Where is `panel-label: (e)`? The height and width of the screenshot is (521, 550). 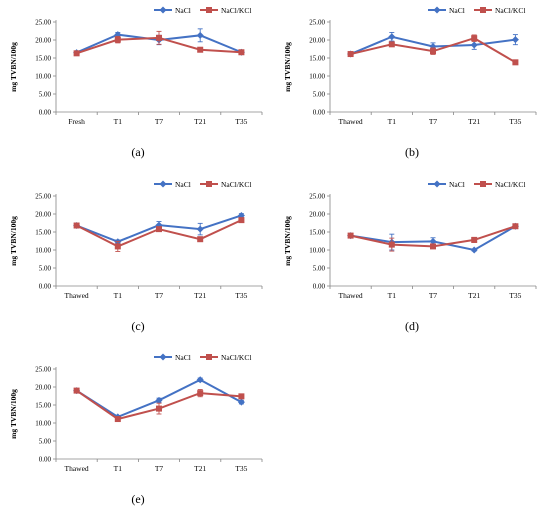 panel-label: (e) is located at coordinates (138, 499).